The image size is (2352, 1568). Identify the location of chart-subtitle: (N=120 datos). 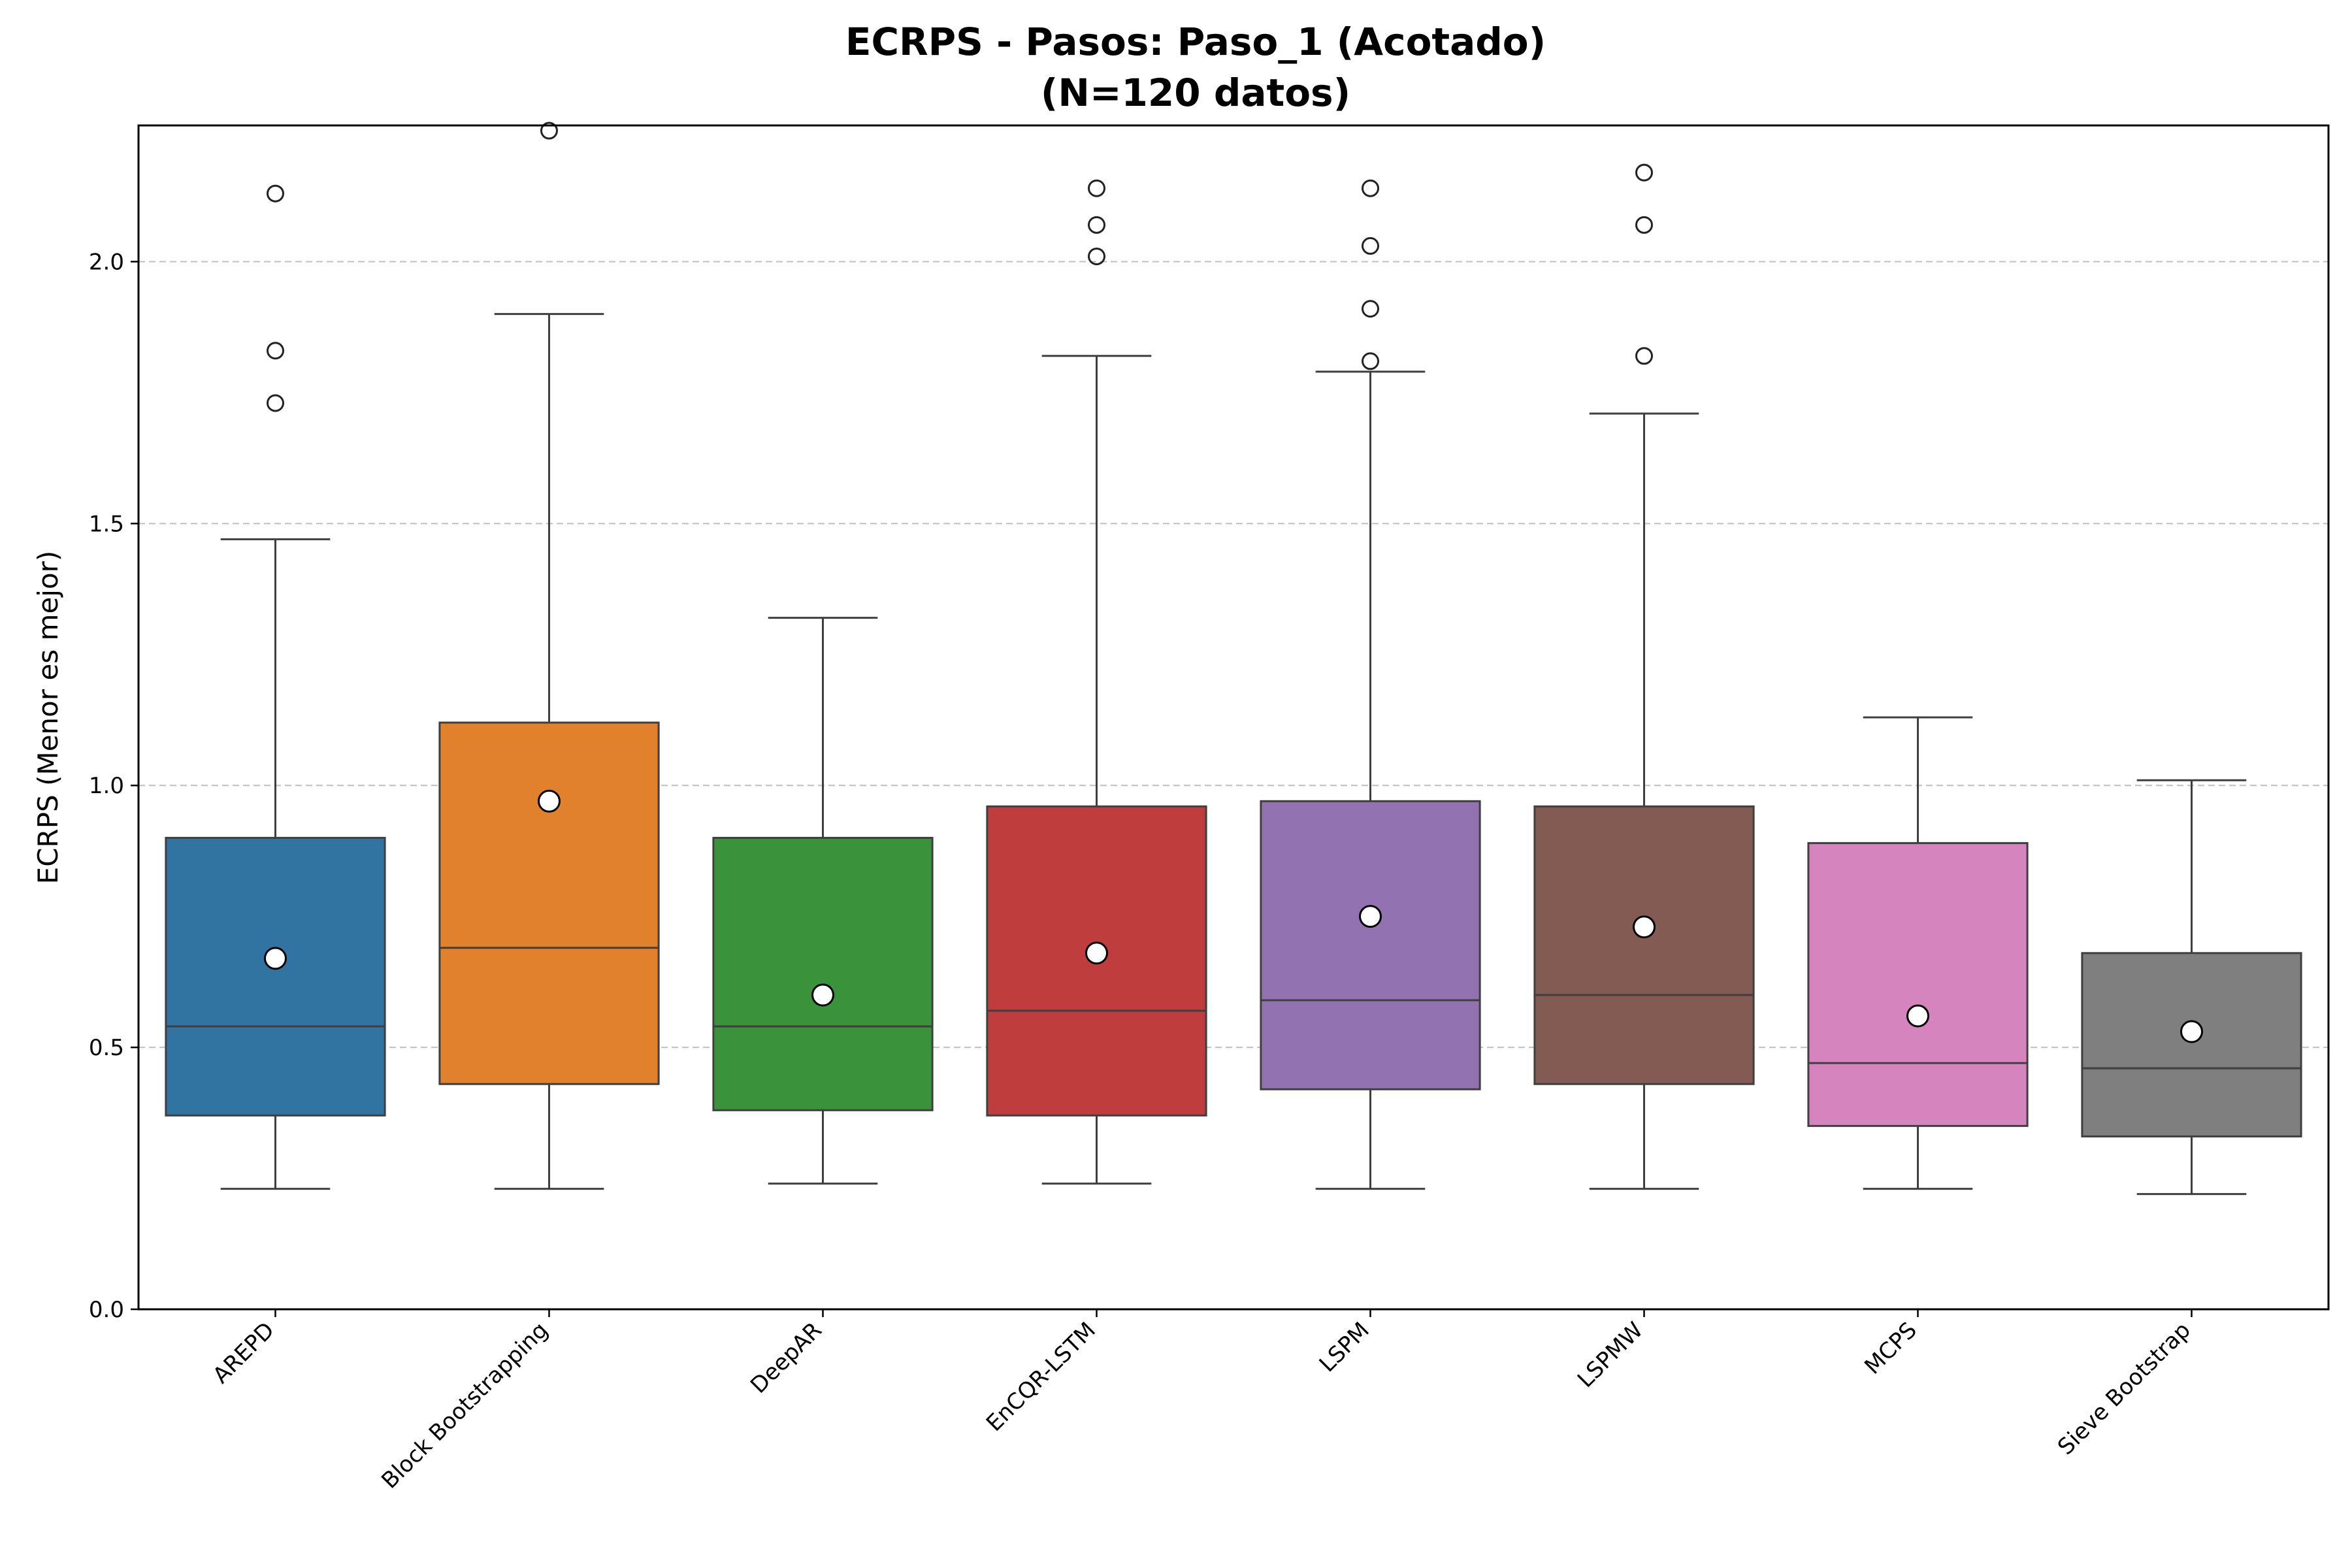
(1195, 93).